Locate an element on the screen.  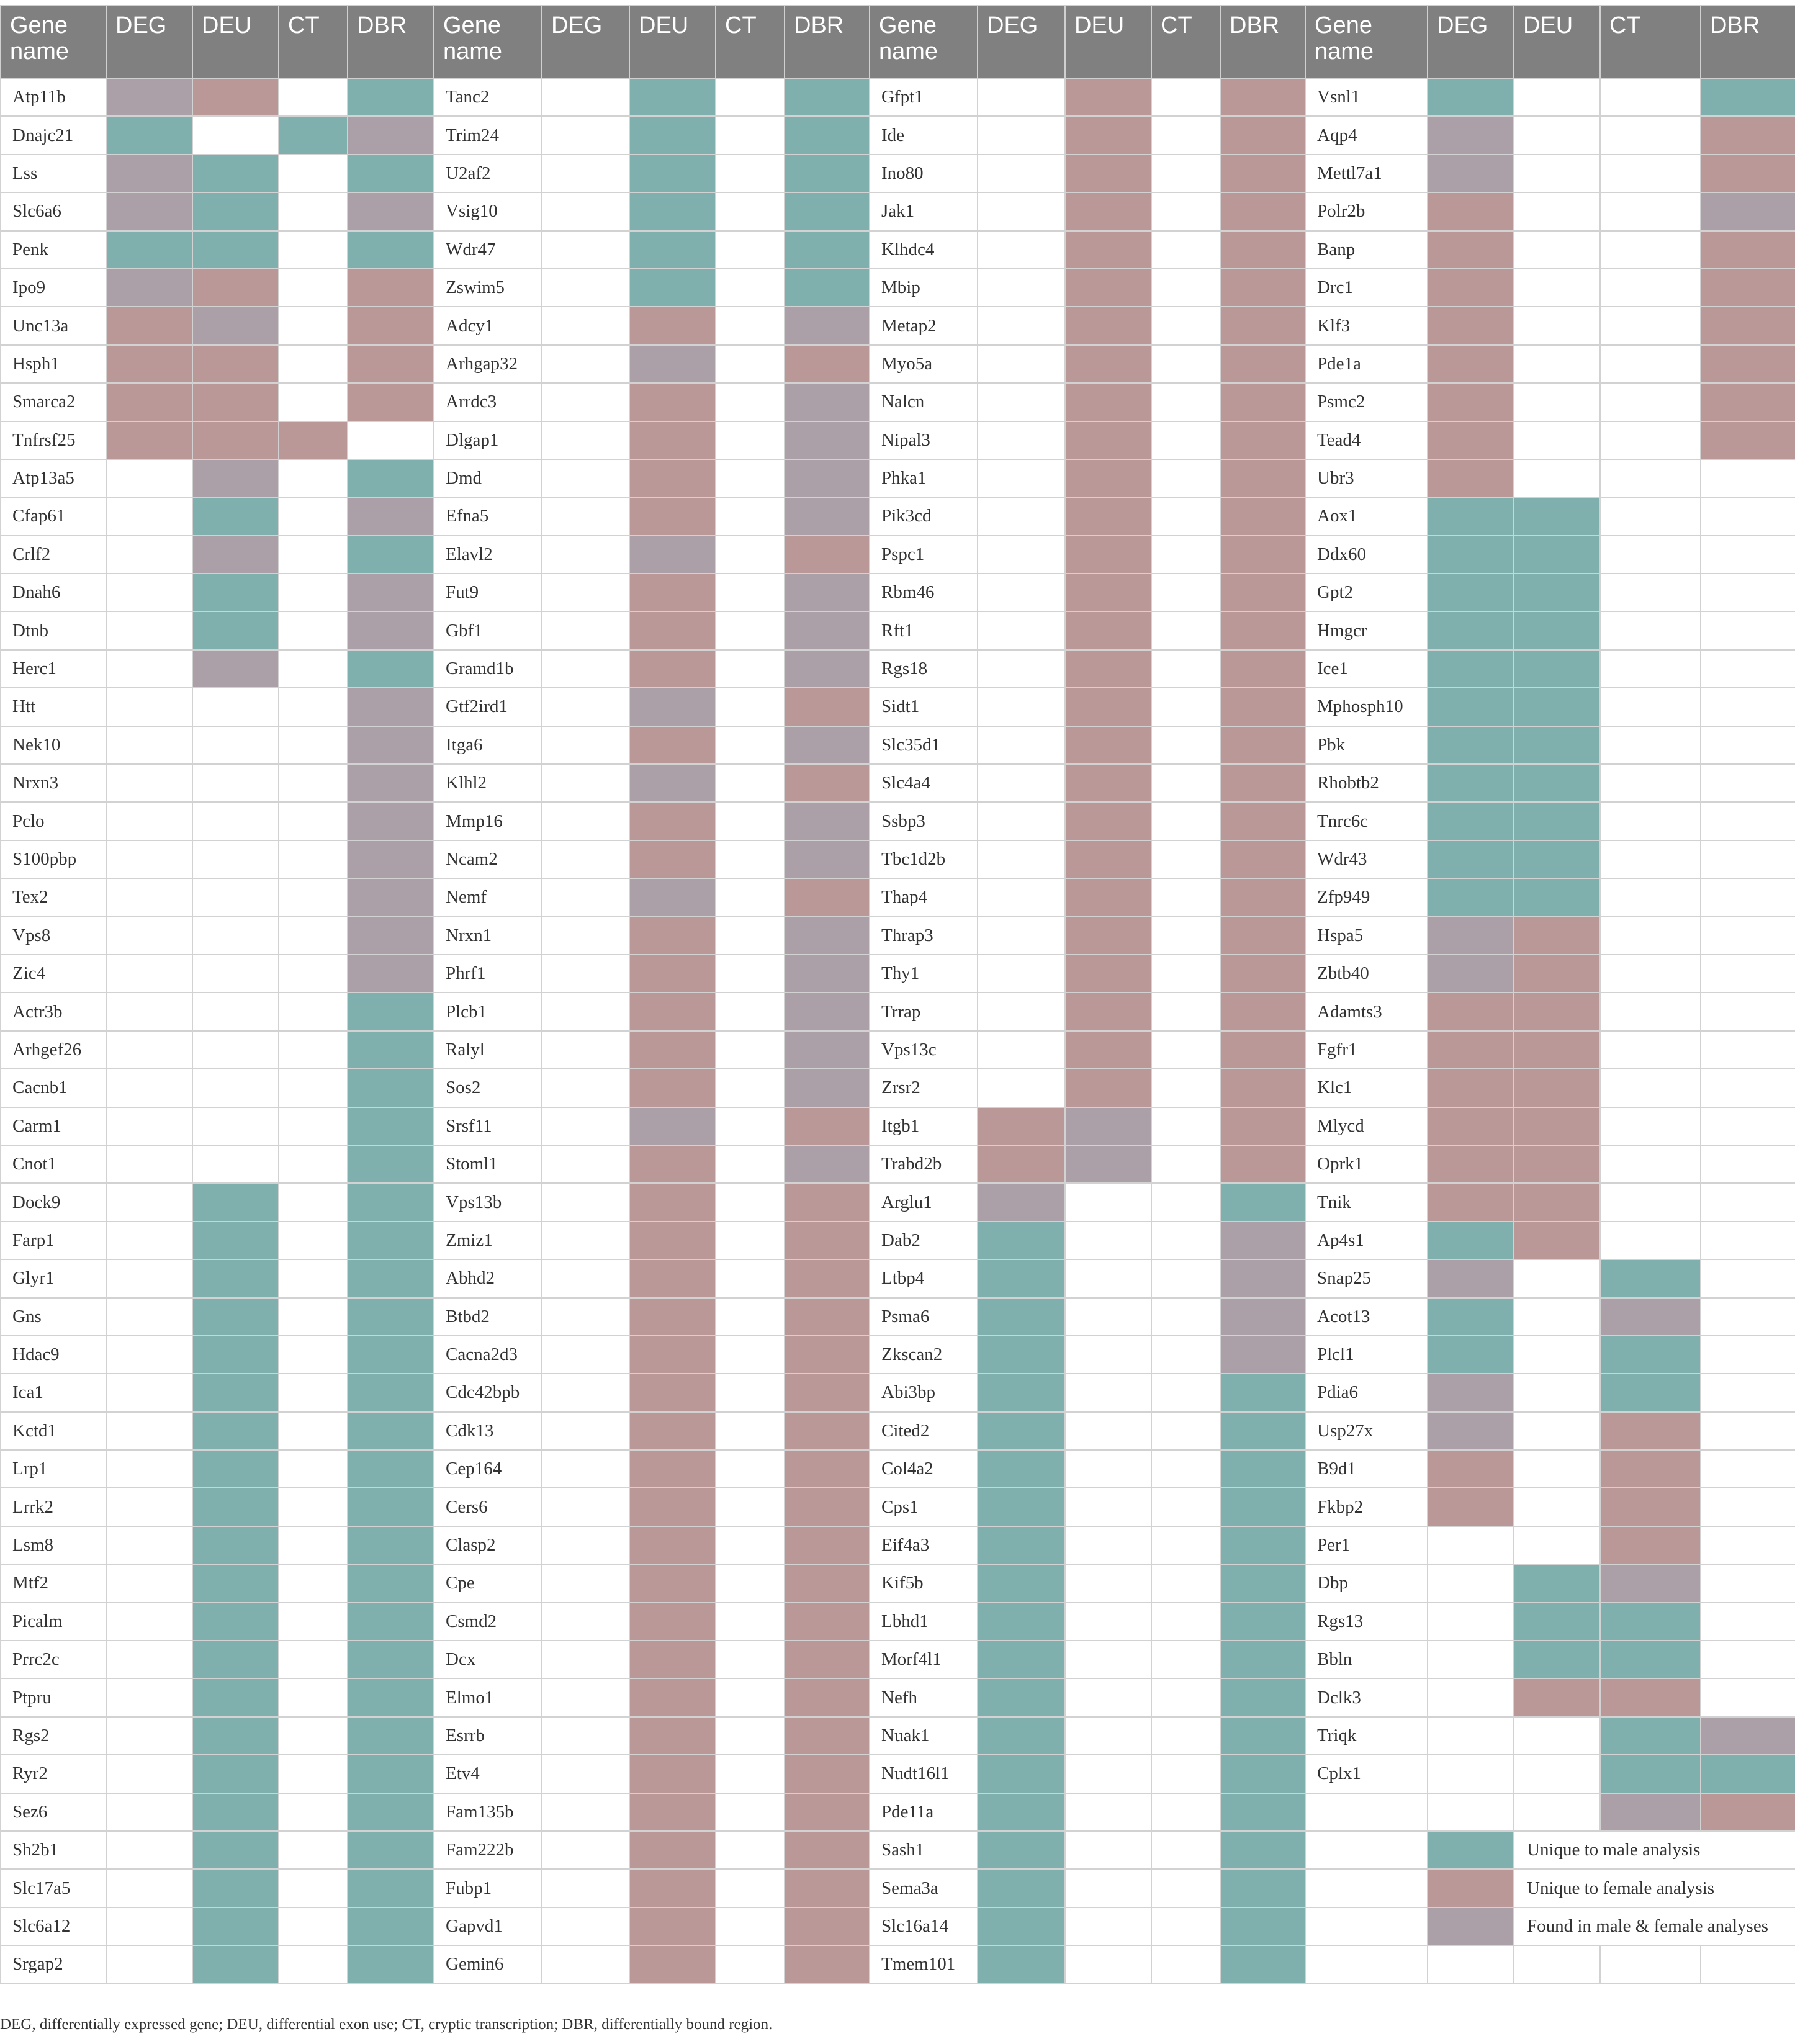
gene-name: Dbp is located at coordinates (1366, 1583).